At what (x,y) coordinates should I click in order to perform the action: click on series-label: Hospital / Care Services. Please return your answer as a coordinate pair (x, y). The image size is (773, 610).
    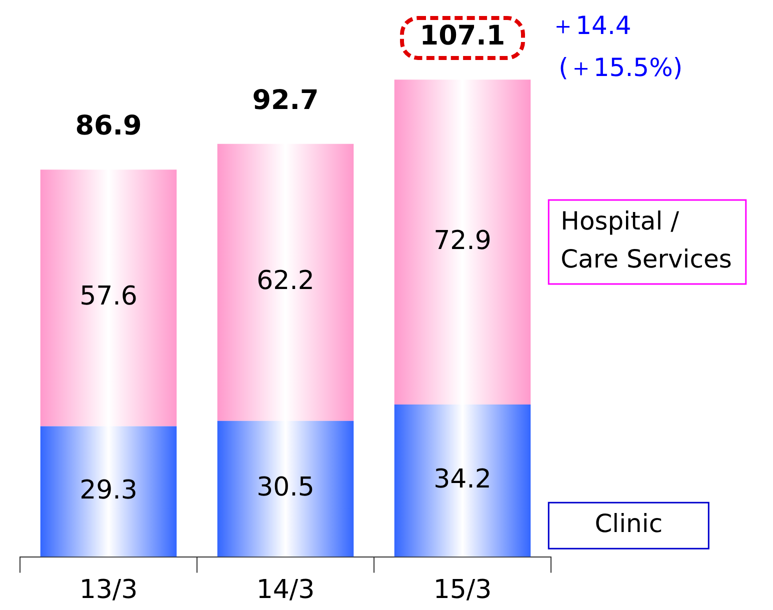
    Looking at the image, I should click on (646, 240).